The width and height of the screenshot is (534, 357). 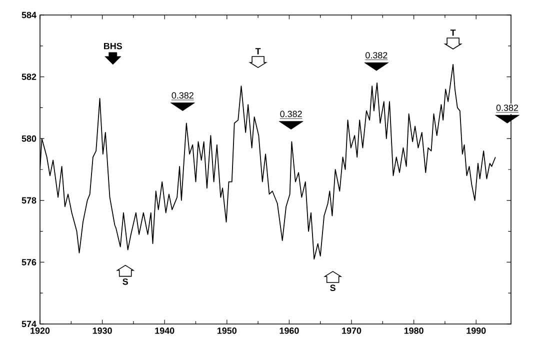 What do you see at coordinates (113, 46) in the screenshot?
I see `annotation: BHS` at bounding box center [113, 46].